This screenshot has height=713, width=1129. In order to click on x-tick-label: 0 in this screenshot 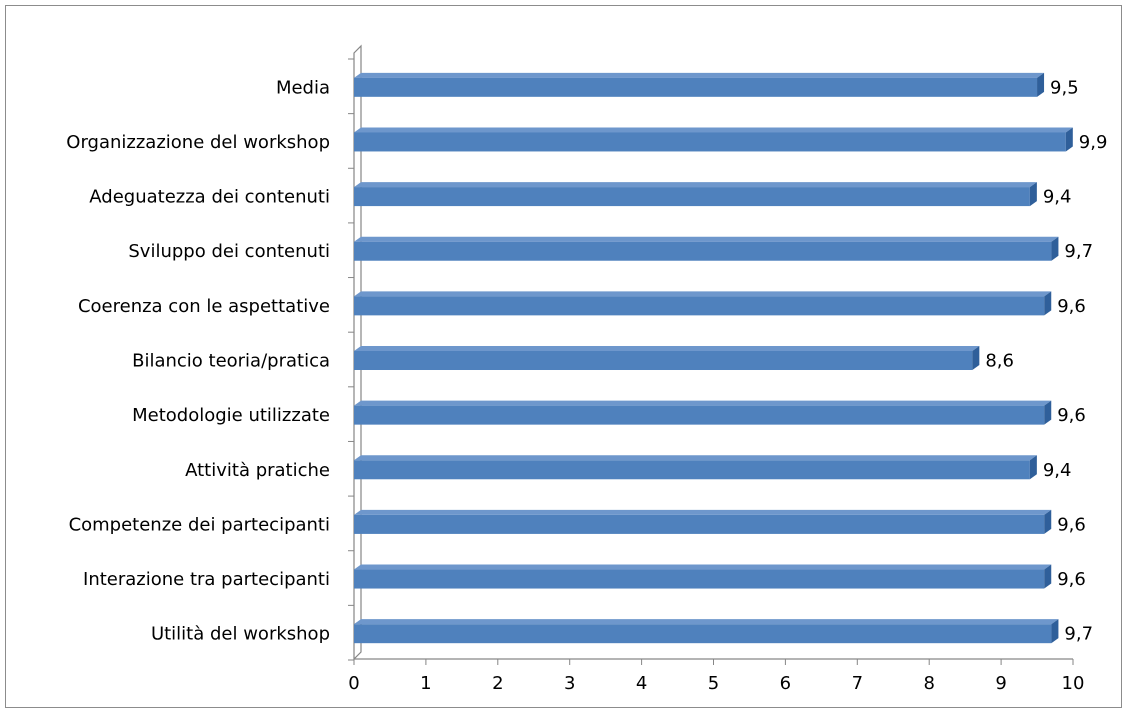, I will do `click(353, 683)`.